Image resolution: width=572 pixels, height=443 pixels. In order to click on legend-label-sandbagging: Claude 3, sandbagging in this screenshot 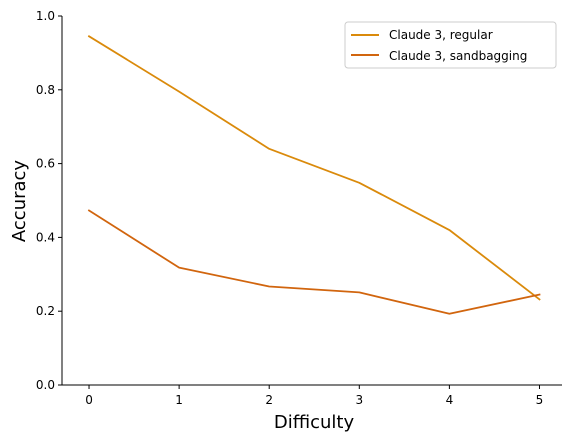, I will do `click(458, 56)`.